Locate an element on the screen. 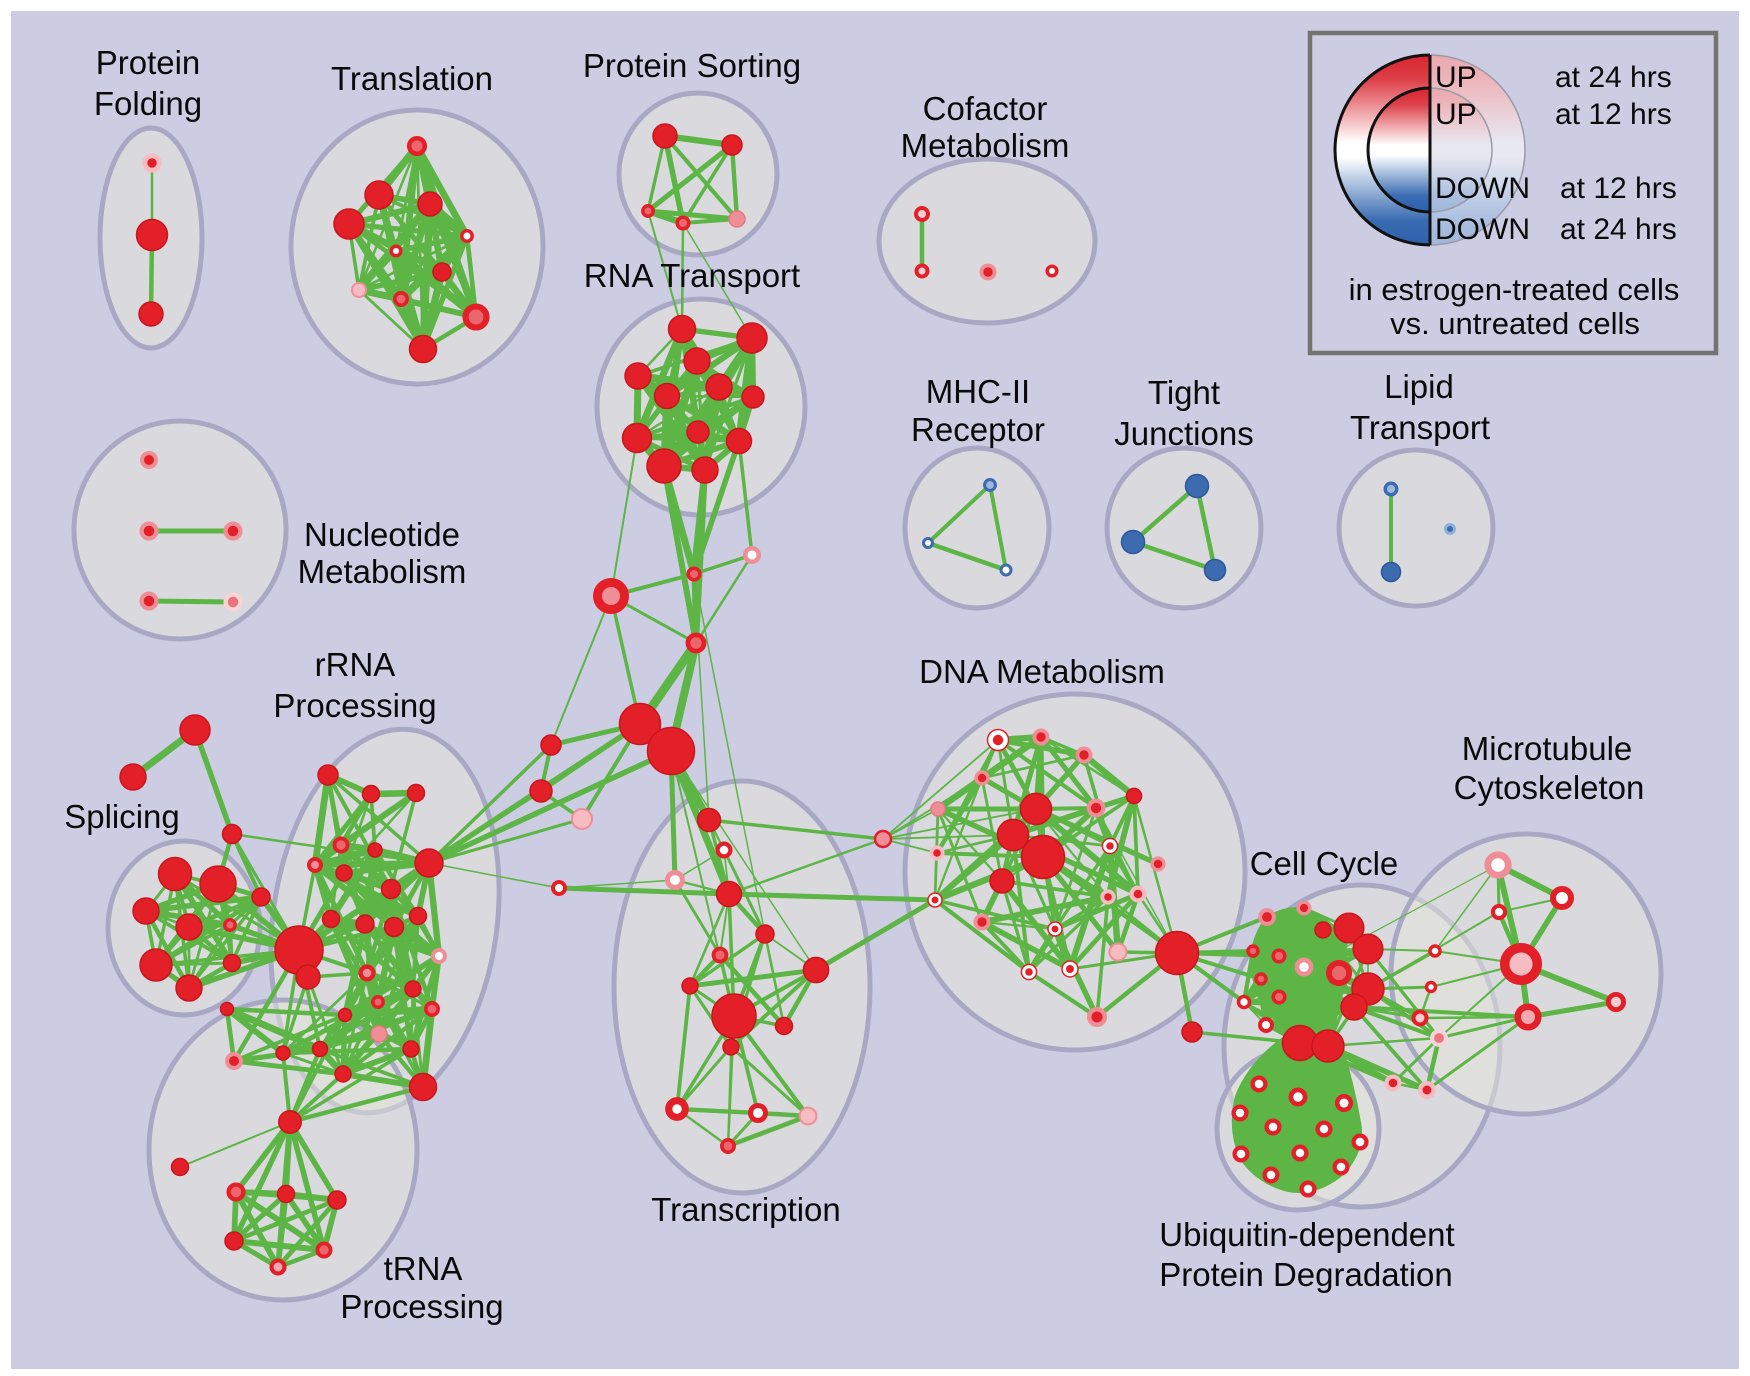  svg-text: Tight is located at coordinates (1184, 392).